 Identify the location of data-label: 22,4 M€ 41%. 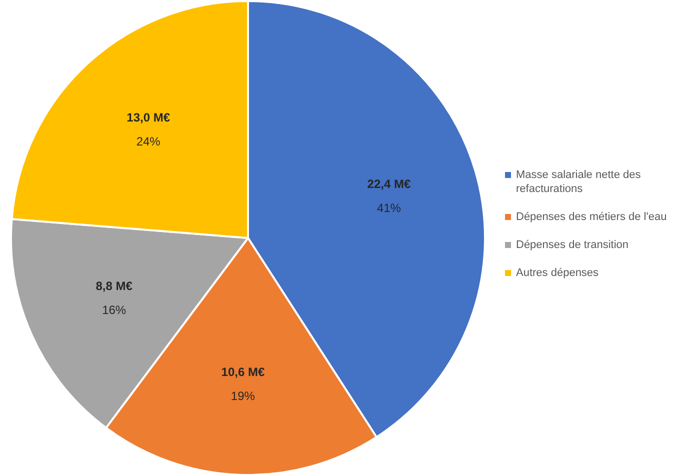
(389, 195).